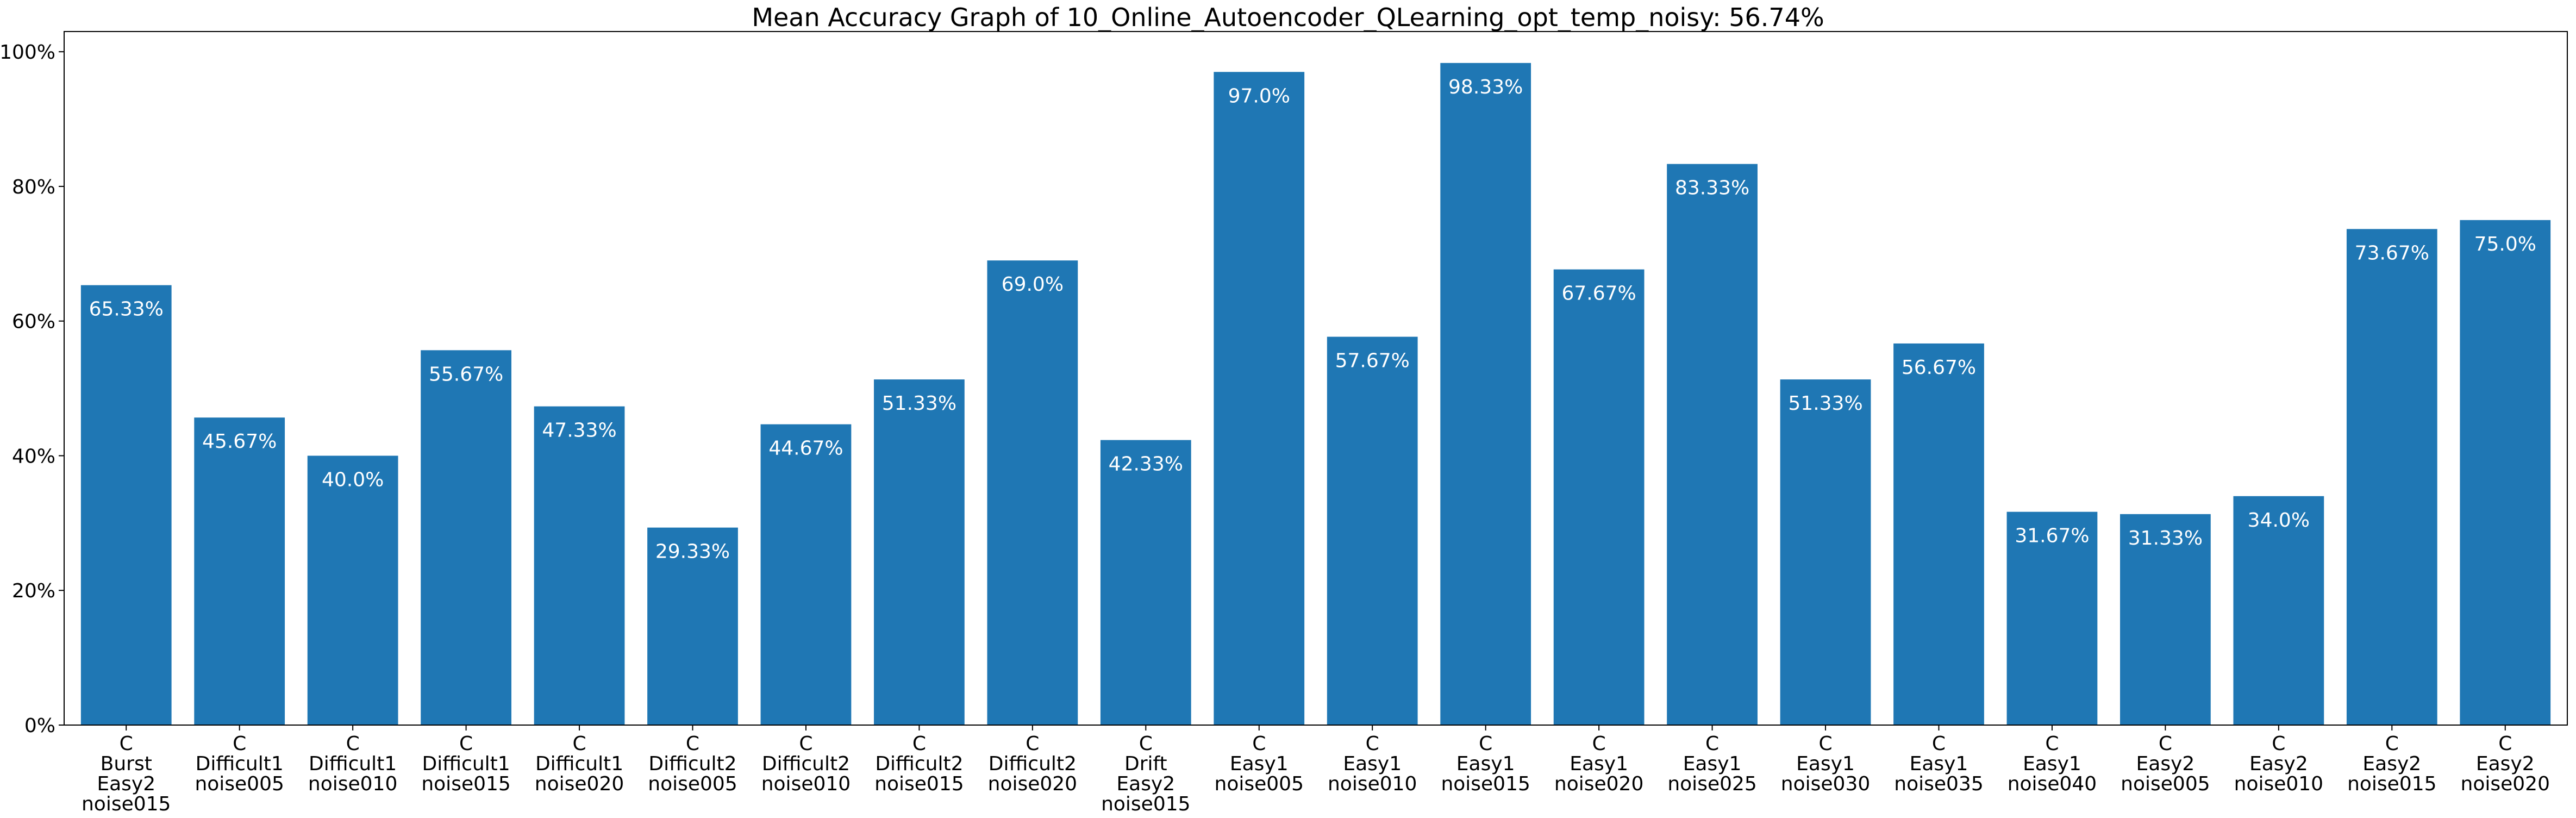 Image resolution: width=2576 pixels, height=818 pixels. I want to click on data-label: 75.0%, so click(2505, 244).